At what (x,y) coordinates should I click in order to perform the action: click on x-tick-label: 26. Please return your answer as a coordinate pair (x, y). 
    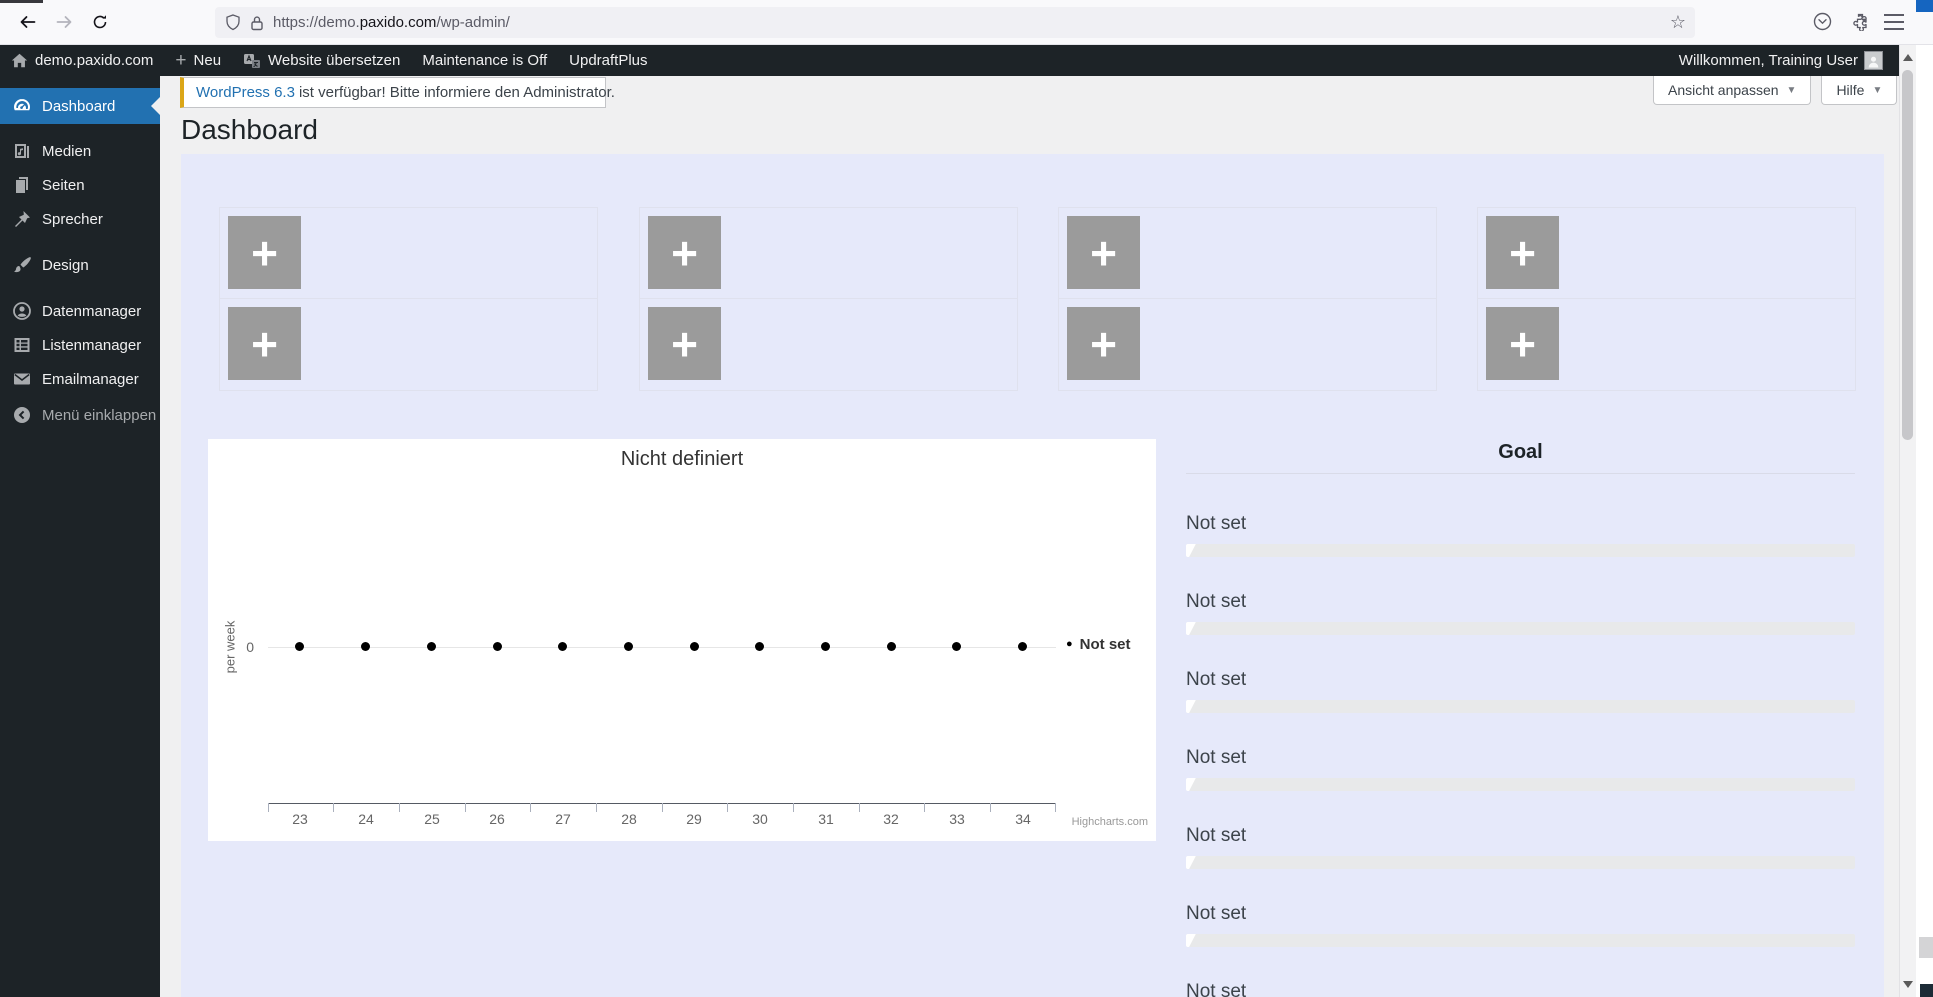
    Looking at the image, I should click on (497, 819).